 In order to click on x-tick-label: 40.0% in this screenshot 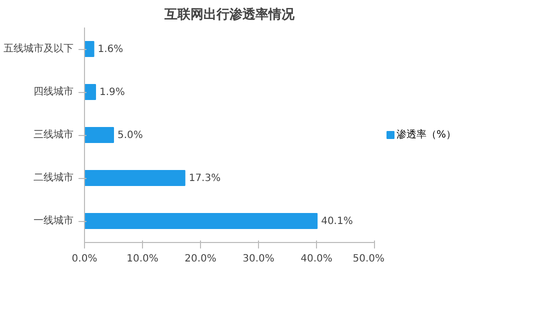, I will do `click(316, 259)`.